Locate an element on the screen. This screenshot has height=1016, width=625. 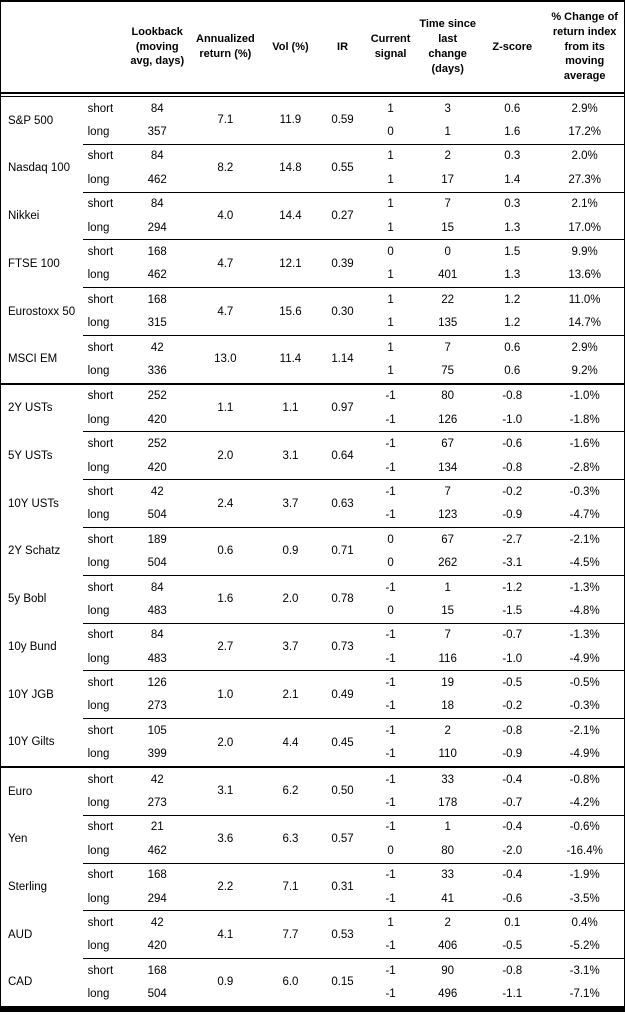
lookback-value: 483 is located at coordinates (157, 658).